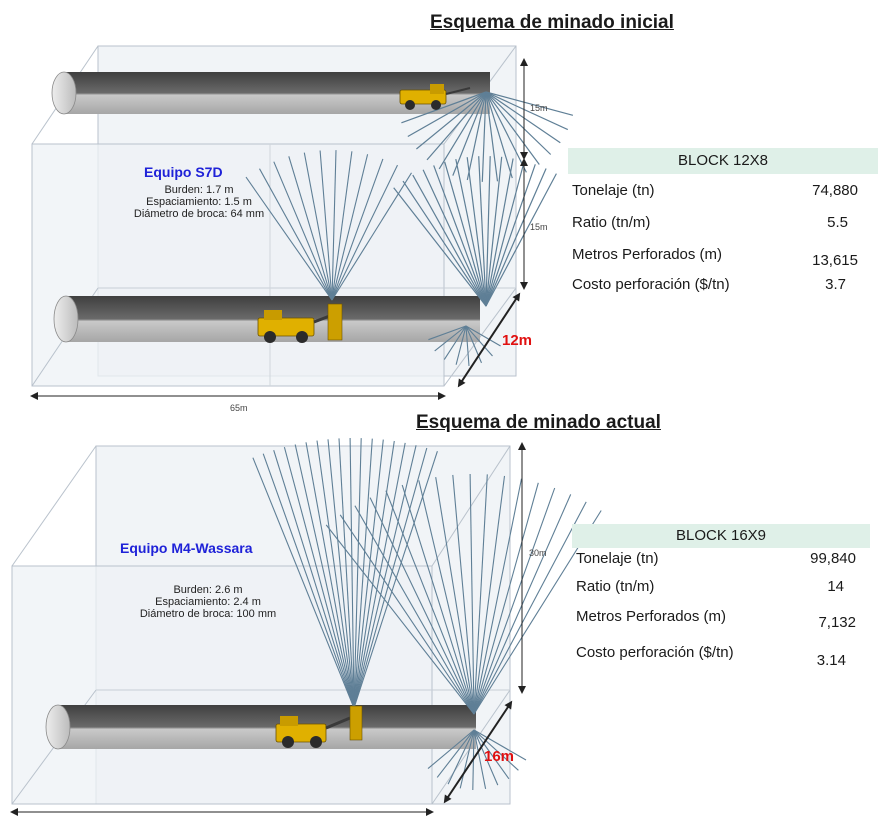 The image size is (879, 821). I want to click on table-header: BLOCK 16X9, so click(721, 536).